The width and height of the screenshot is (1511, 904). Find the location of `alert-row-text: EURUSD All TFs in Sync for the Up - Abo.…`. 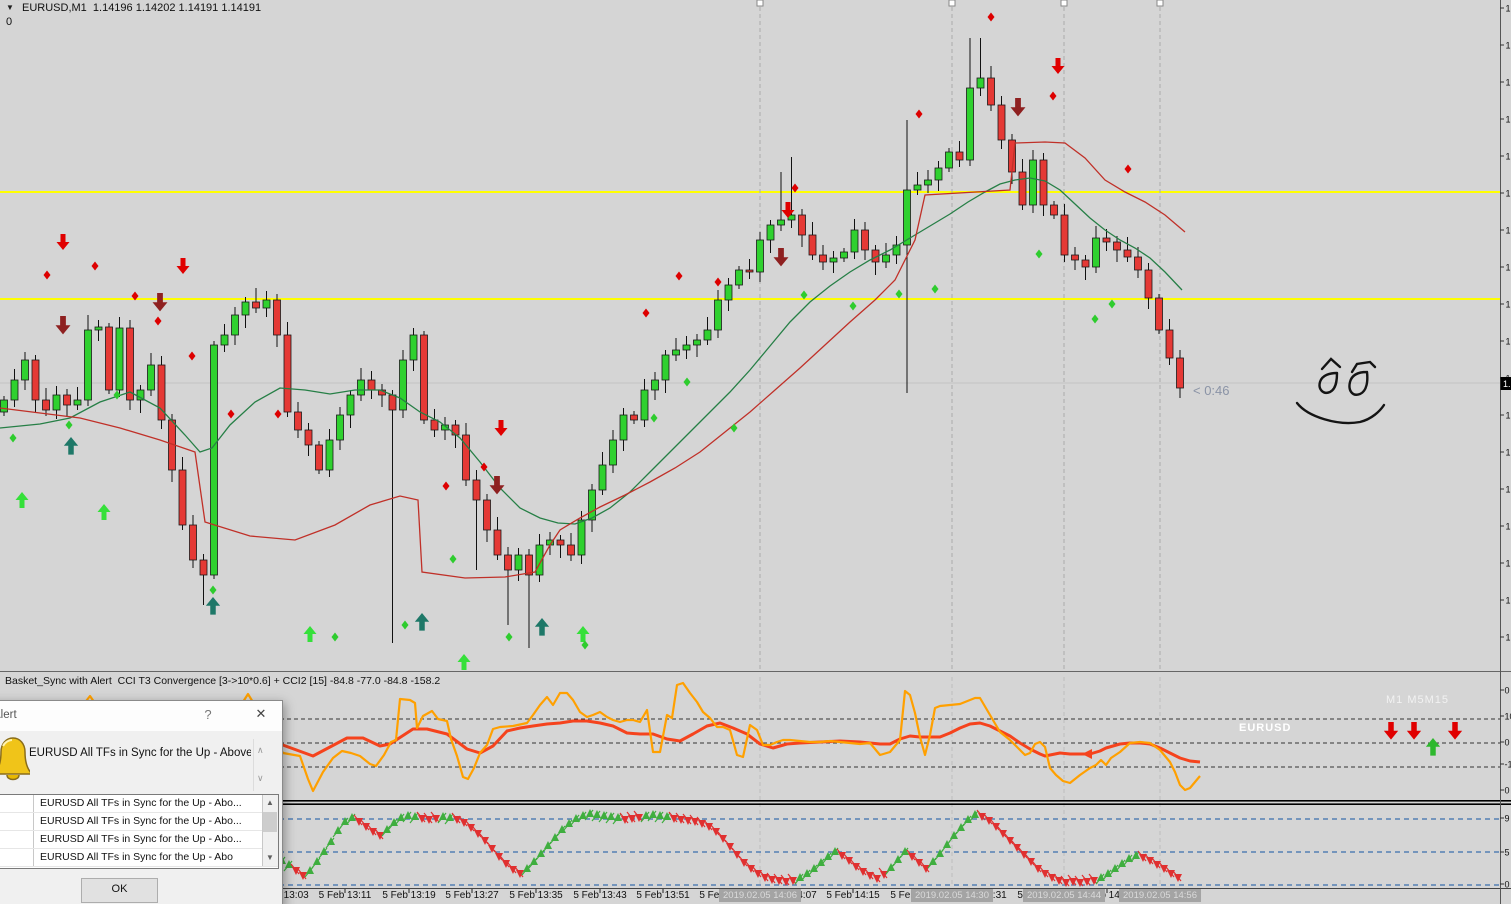

alert-row-text: EURUSD All TFs in Sync for the Up - Abo.… is located at coordinates (141, 821).